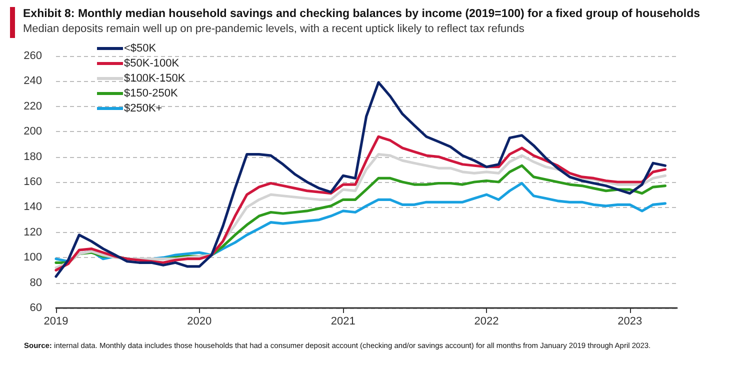 The image size is (735, 366). What do you see at coordinates (33, 207) in the screenshot?
I see `y-tick-label: 140` at bounding box center [33, 207].